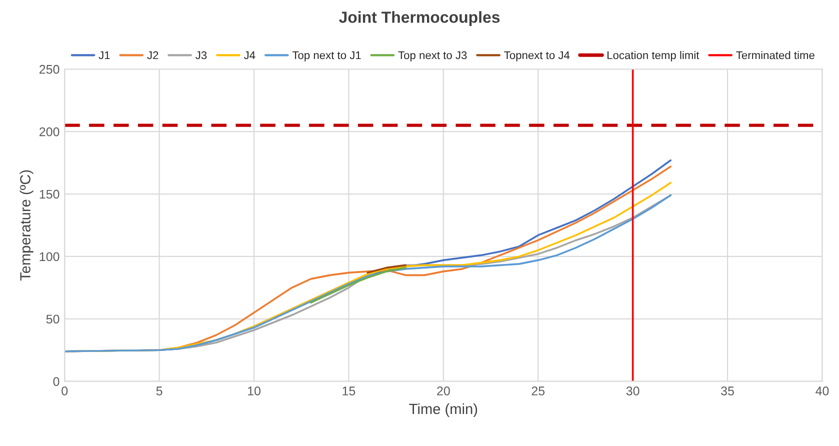 This screenshot has height=446, width=839. What do you see at coordinates (633, 391) in the screenshot?
I see `x-tick-label: 30` at bounding box center [633, 391].